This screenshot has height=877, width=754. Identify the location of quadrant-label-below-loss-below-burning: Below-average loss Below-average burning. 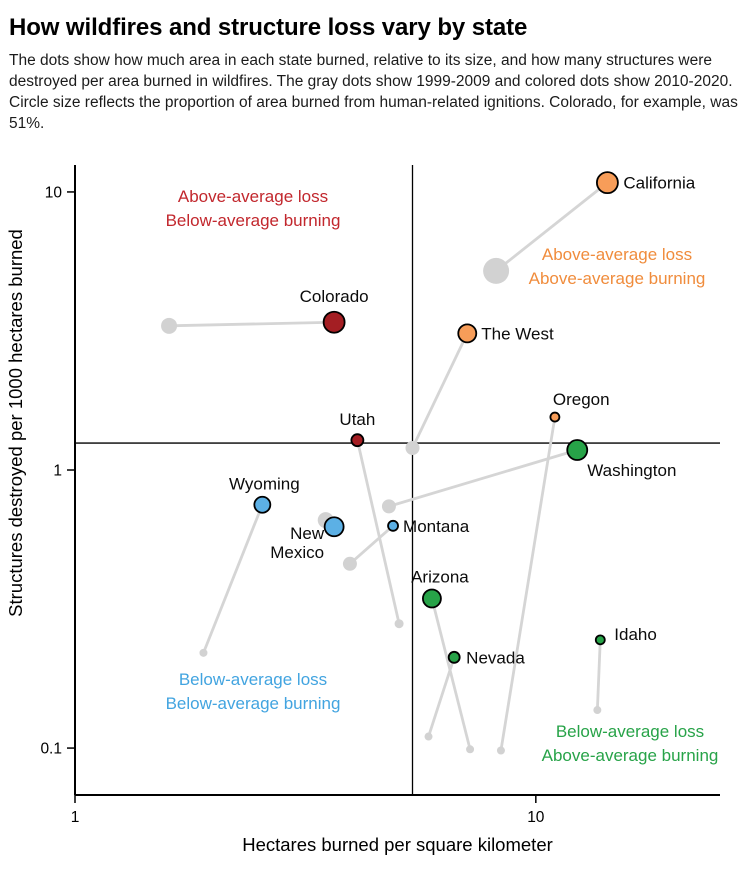
(253, 691).